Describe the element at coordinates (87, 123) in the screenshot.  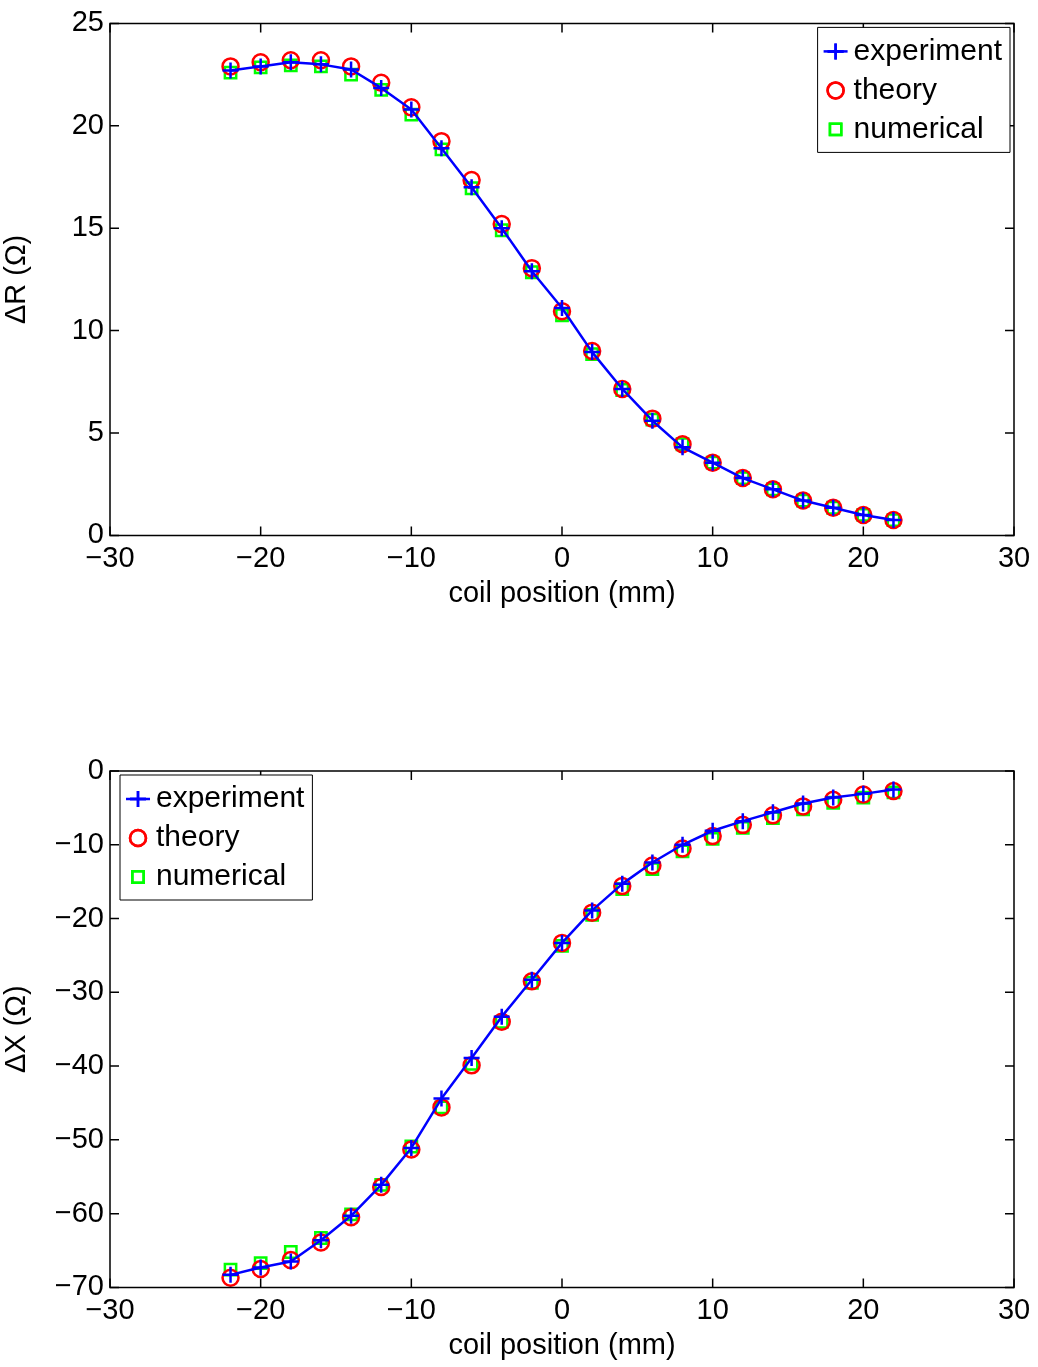
I see `y-tick-label: 20` at that location.